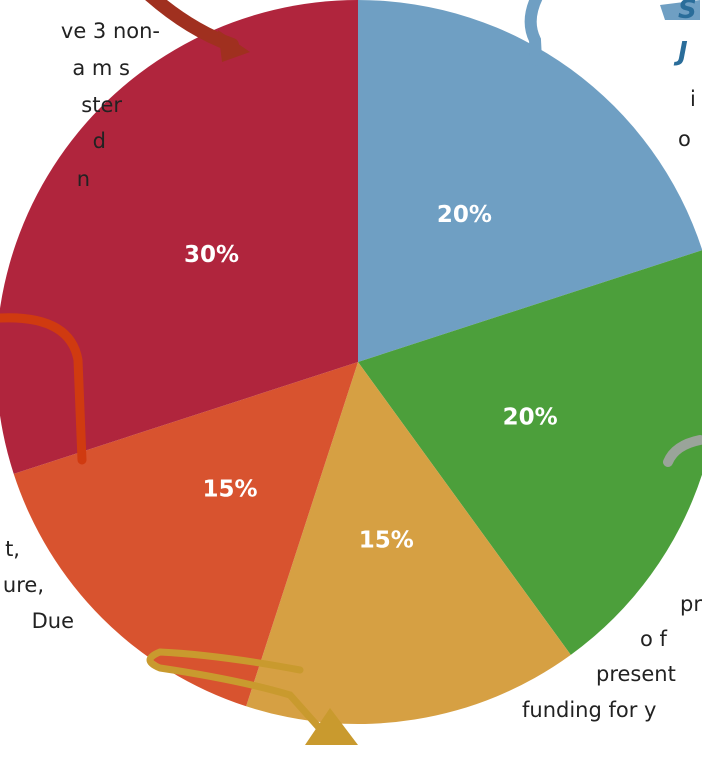 This screenshot has height=774, width=702. I want to click on text-fragment: t,, so click(12, 549).